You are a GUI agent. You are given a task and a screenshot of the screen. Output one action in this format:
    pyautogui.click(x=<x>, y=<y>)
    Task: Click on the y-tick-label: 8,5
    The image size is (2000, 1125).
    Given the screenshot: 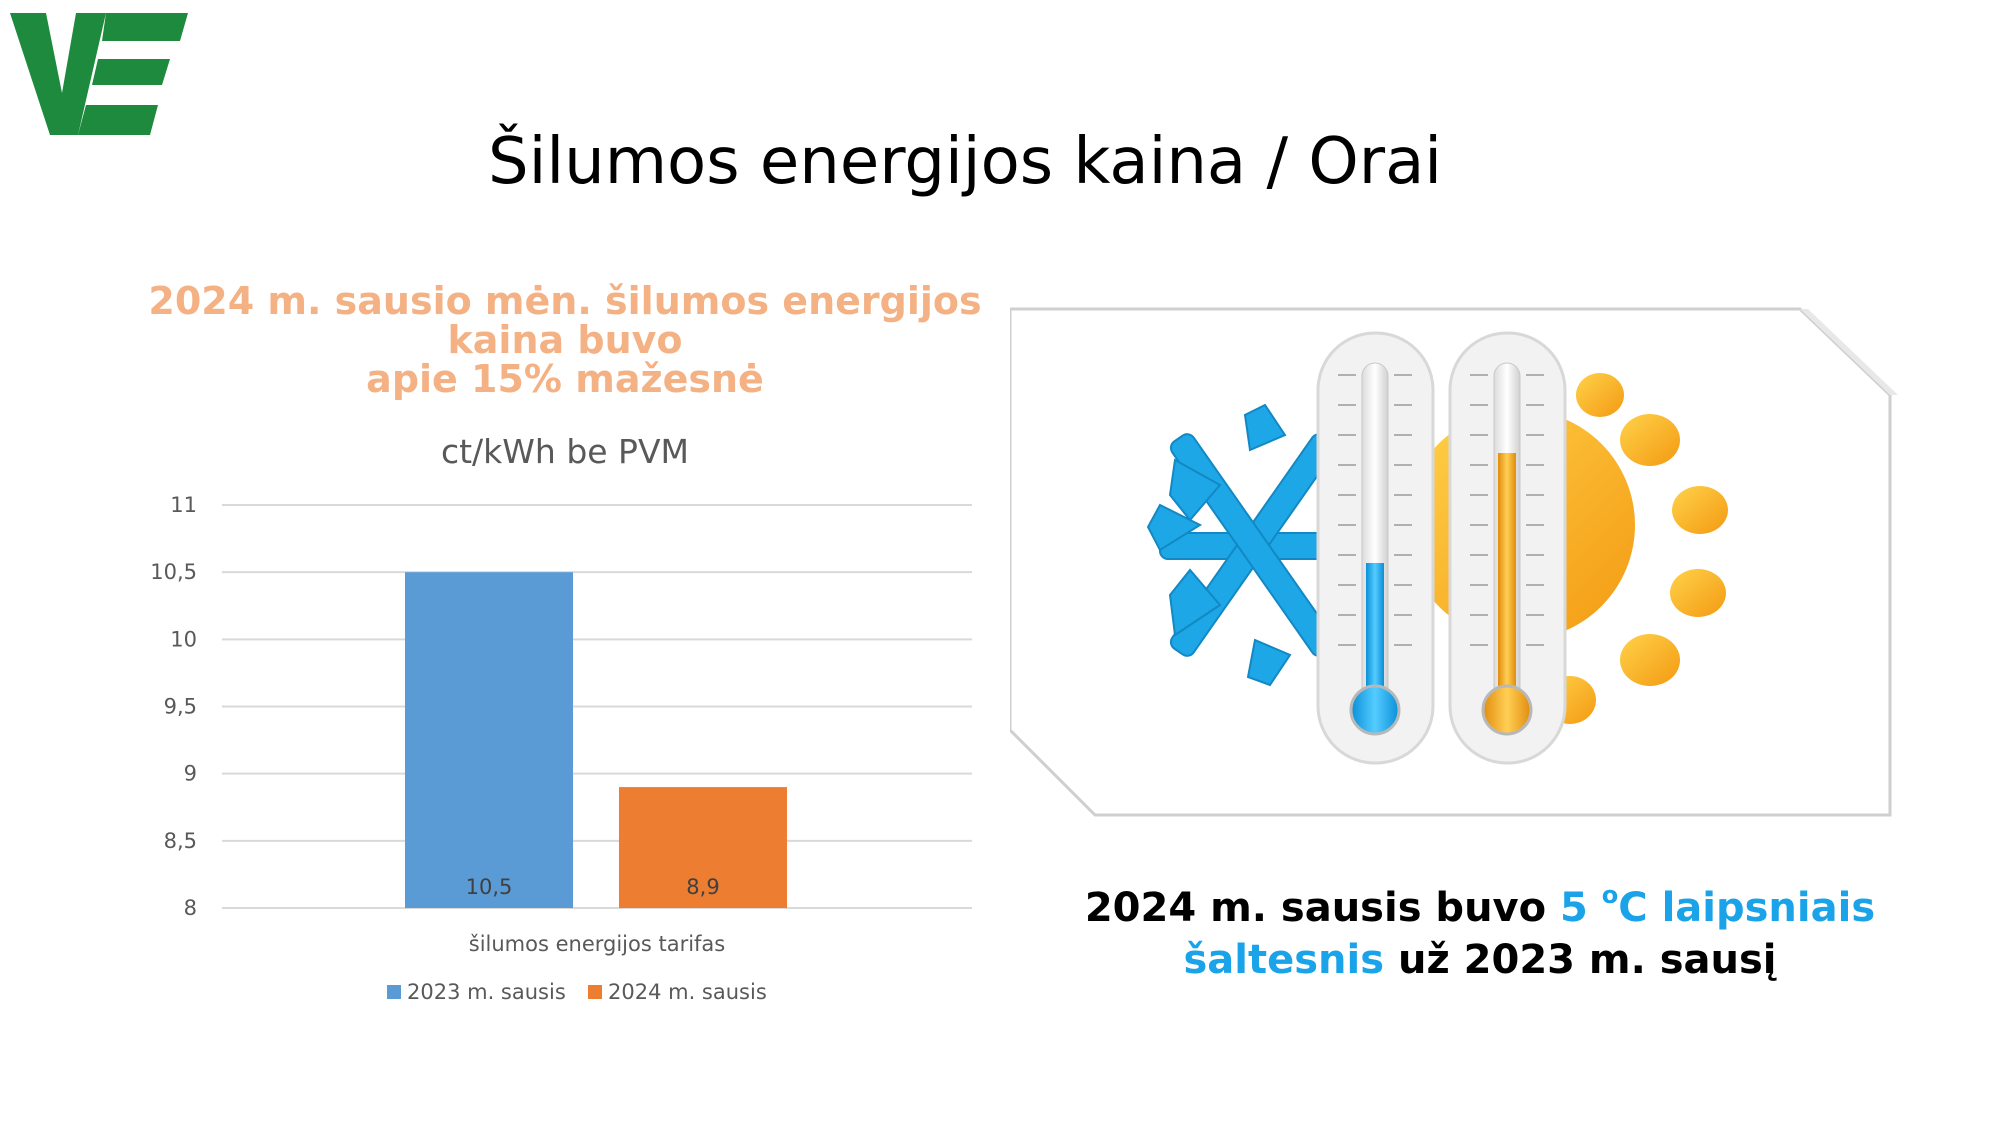 What is the action you would take?
    pyautogui.click(x=180, y=841)
    